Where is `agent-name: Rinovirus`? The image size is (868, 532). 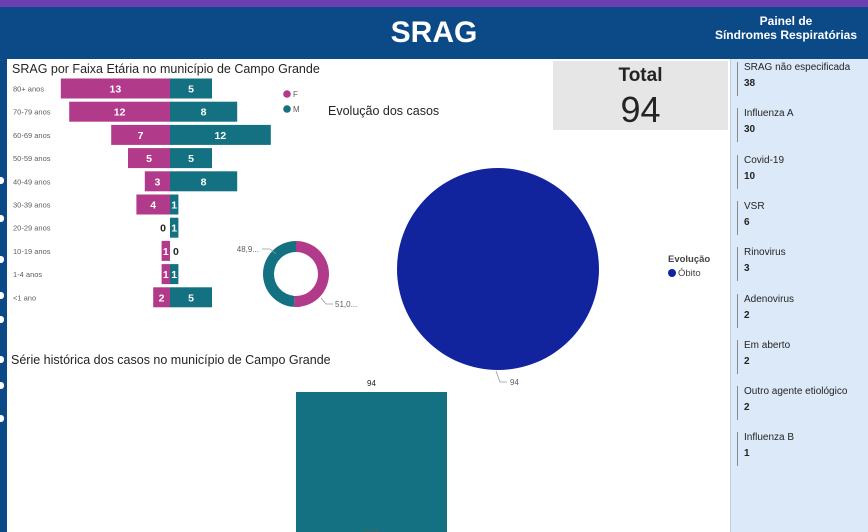
agent-name: Rinovirus is located at coordinates (765, 253).